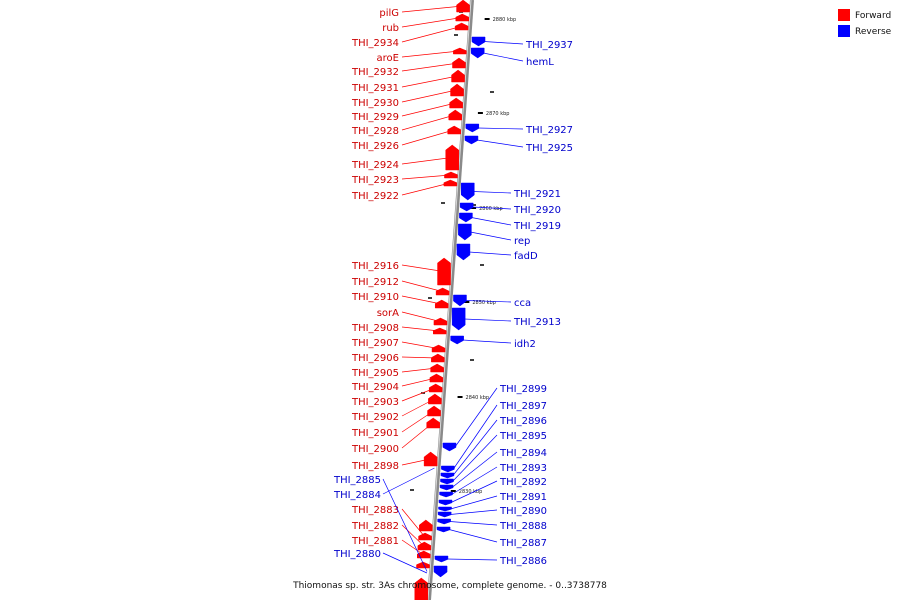 The image size is (900, 600). What do you see at coordinates (537, 194) in the screenshot?
I see `reverse-gene-label: THI_2921` at bounding box center [537, 194].